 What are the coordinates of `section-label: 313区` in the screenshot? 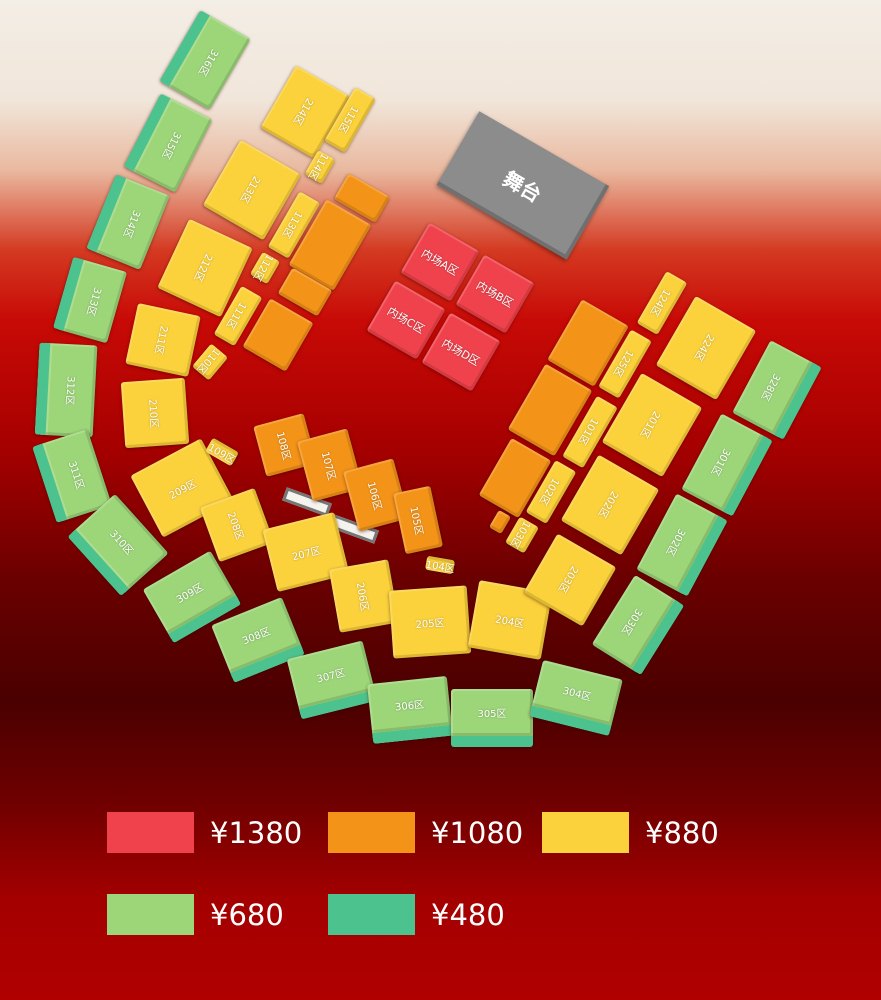 It's located at (93, 301).